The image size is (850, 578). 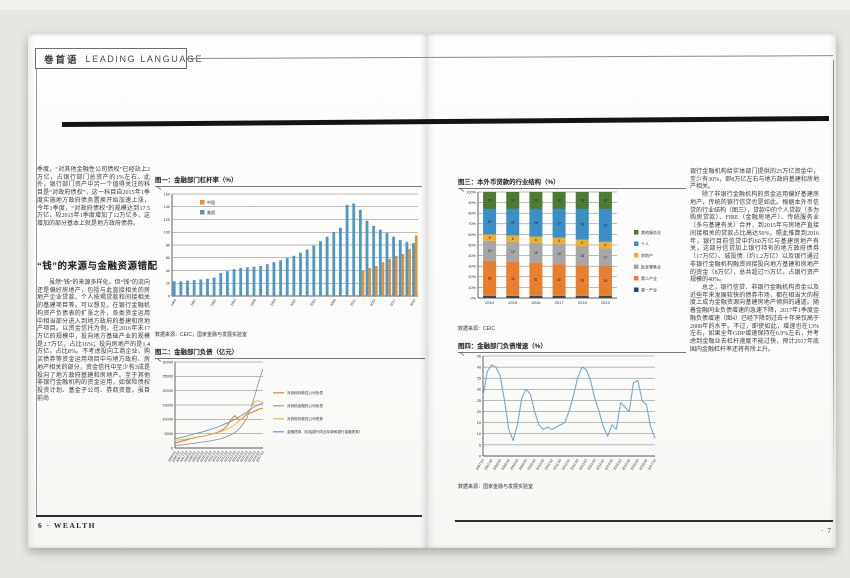 I want to click on svg-text: 2011, so click(x=352, y=302).